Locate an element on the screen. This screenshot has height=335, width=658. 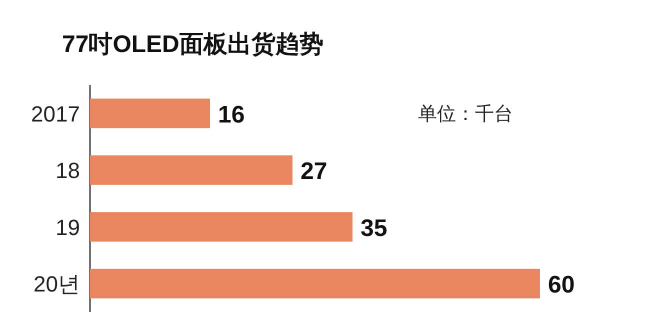
chart-title: 77吋OLED面板出货趋势 is located at coordinates (193, 44).